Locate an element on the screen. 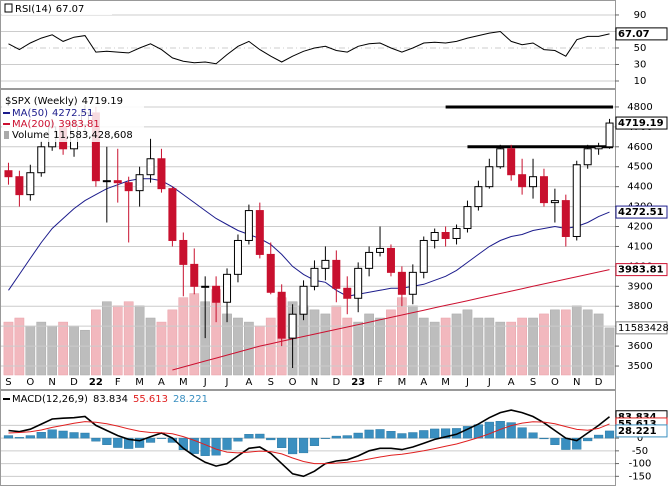 This screenshot has width=668, height=486. legend-value: 83.834 is located at coordinates (110, 399).